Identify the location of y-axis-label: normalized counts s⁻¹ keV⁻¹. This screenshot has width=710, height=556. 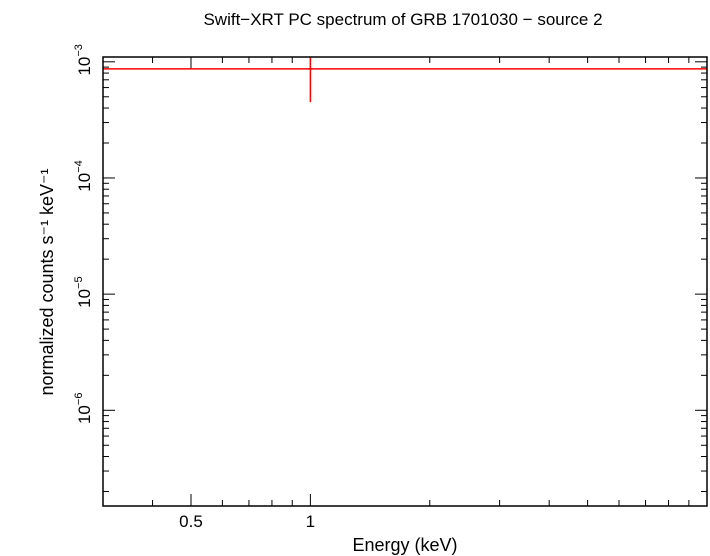
(47, 281).